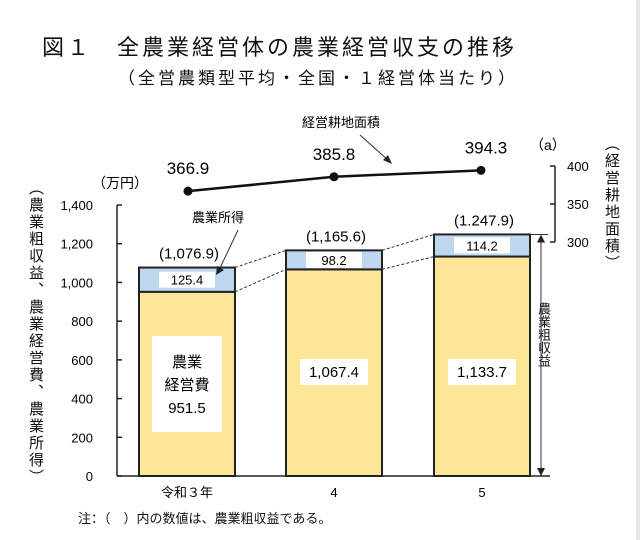 This screenshot has height=540, width=640. I want to click on expense-data-label: 1,133.7, so click(482, 372).